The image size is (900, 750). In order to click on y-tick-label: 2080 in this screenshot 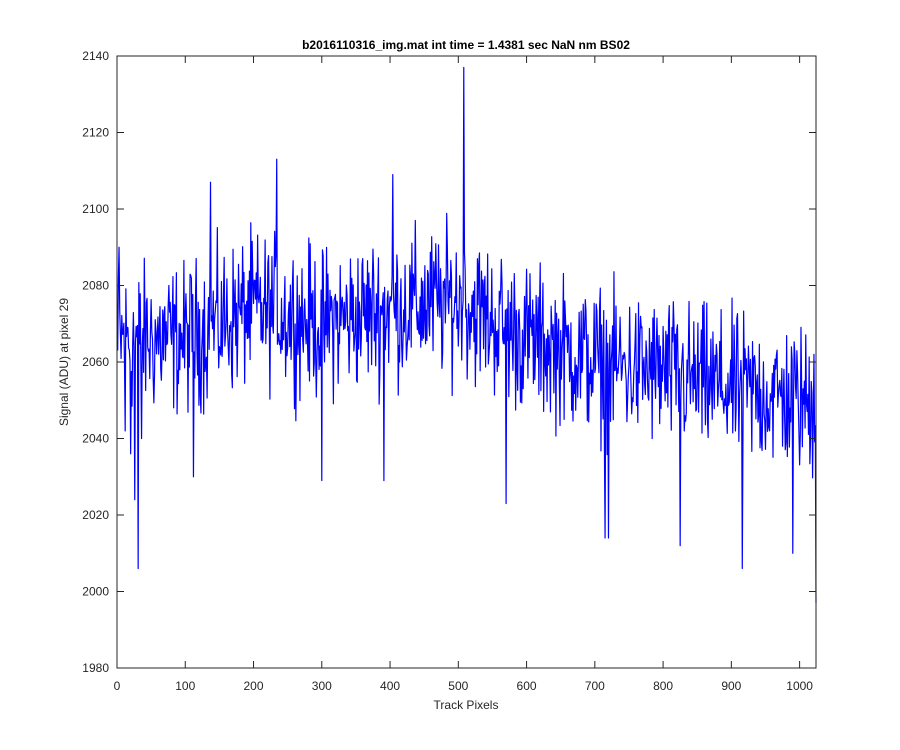, I will do `click(95, 286)`.